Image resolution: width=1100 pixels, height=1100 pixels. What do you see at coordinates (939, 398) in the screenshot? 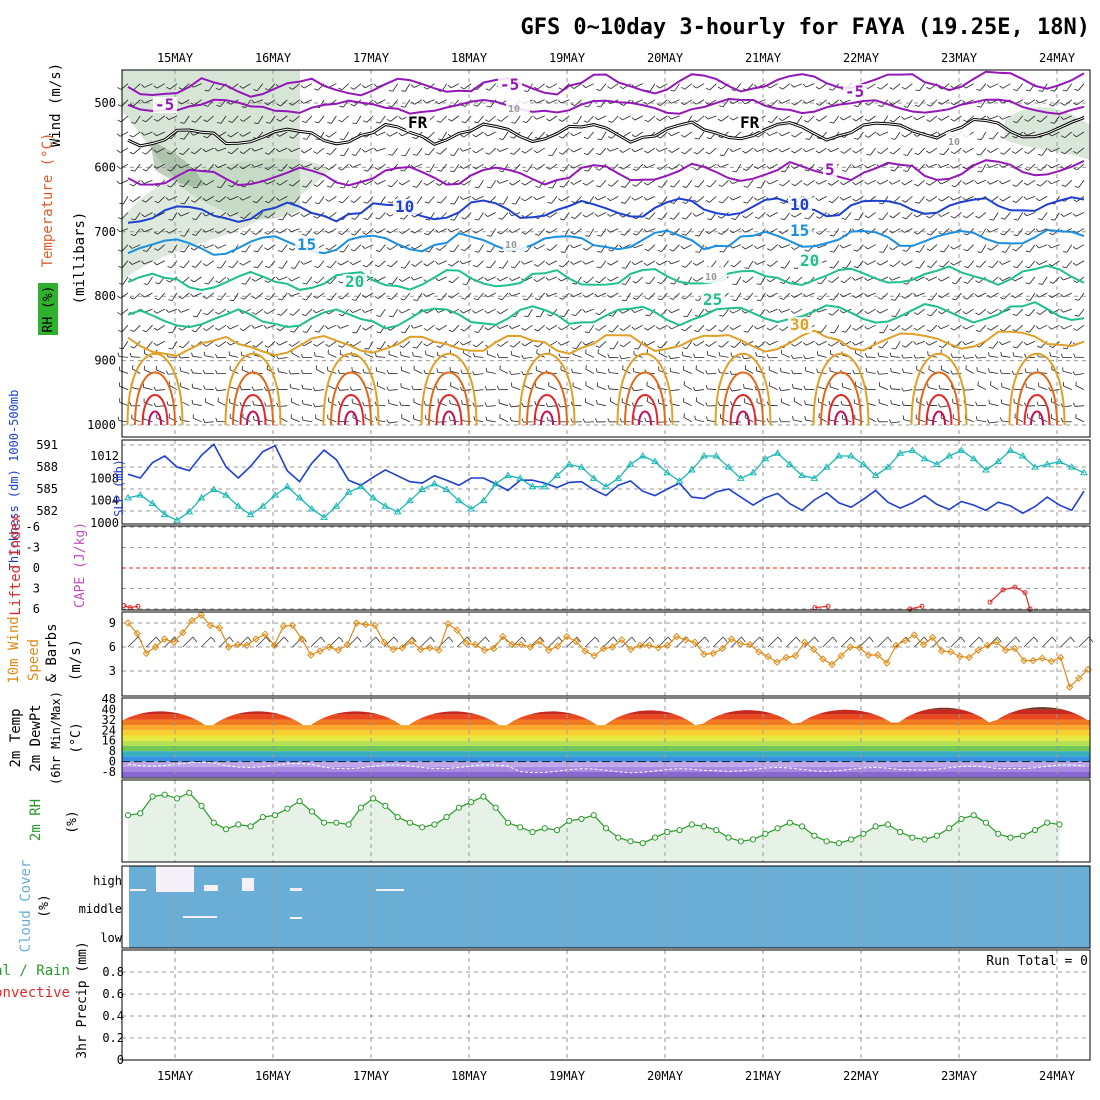
I see `isotherm-loop` at bounding box center [939, 398].